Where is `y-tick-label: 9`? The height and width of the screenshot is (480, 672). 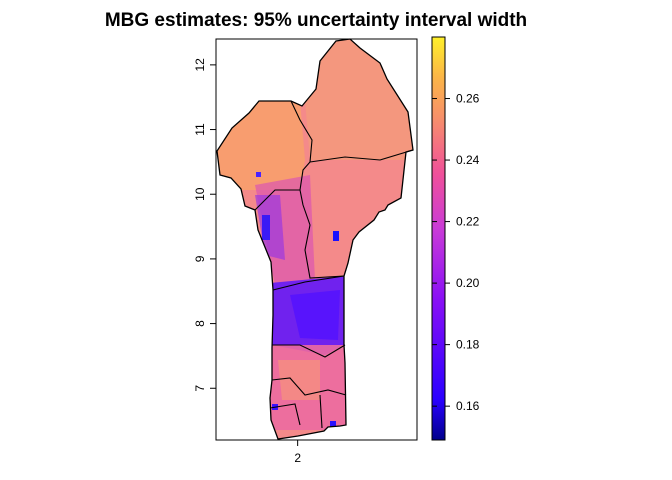
y-tick-label: 9 is located at coordinates (200, 258).